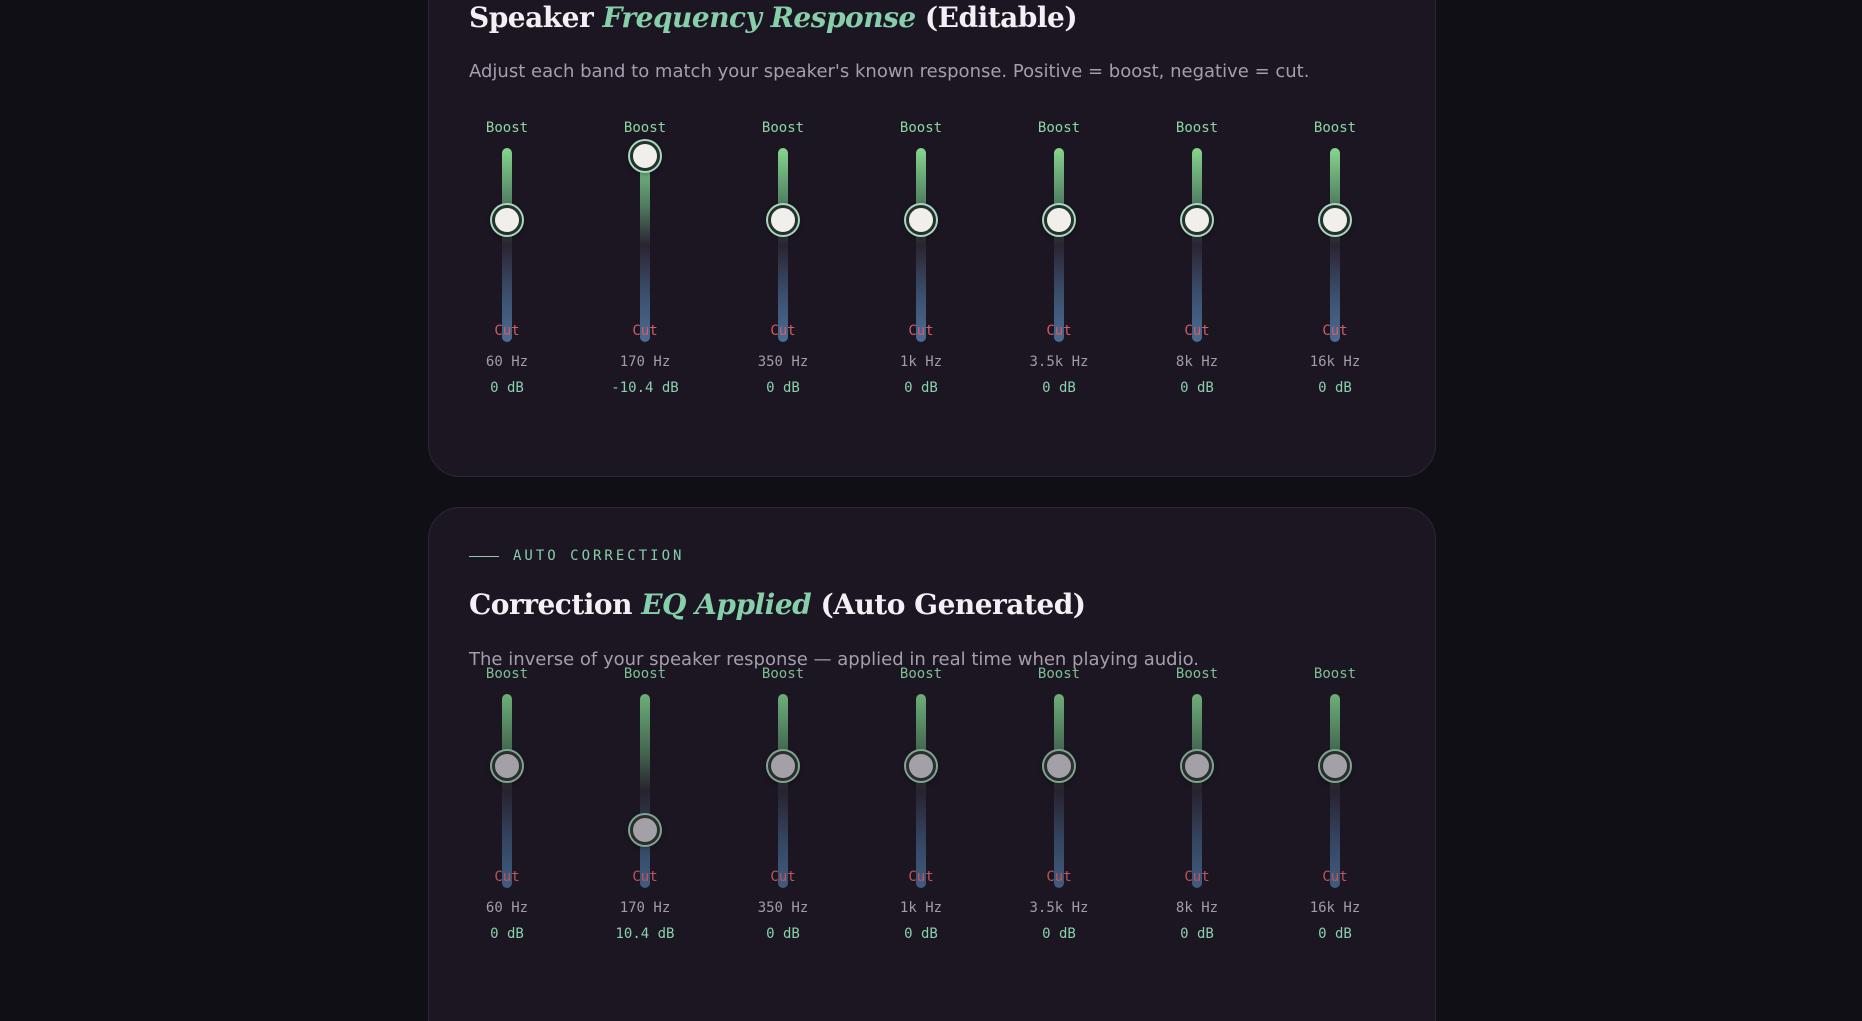 This screenshot has height=1021, width=1862. I want to click on speaker-section-title: Speaker Frequency Response (Editable), so click(773, 17).